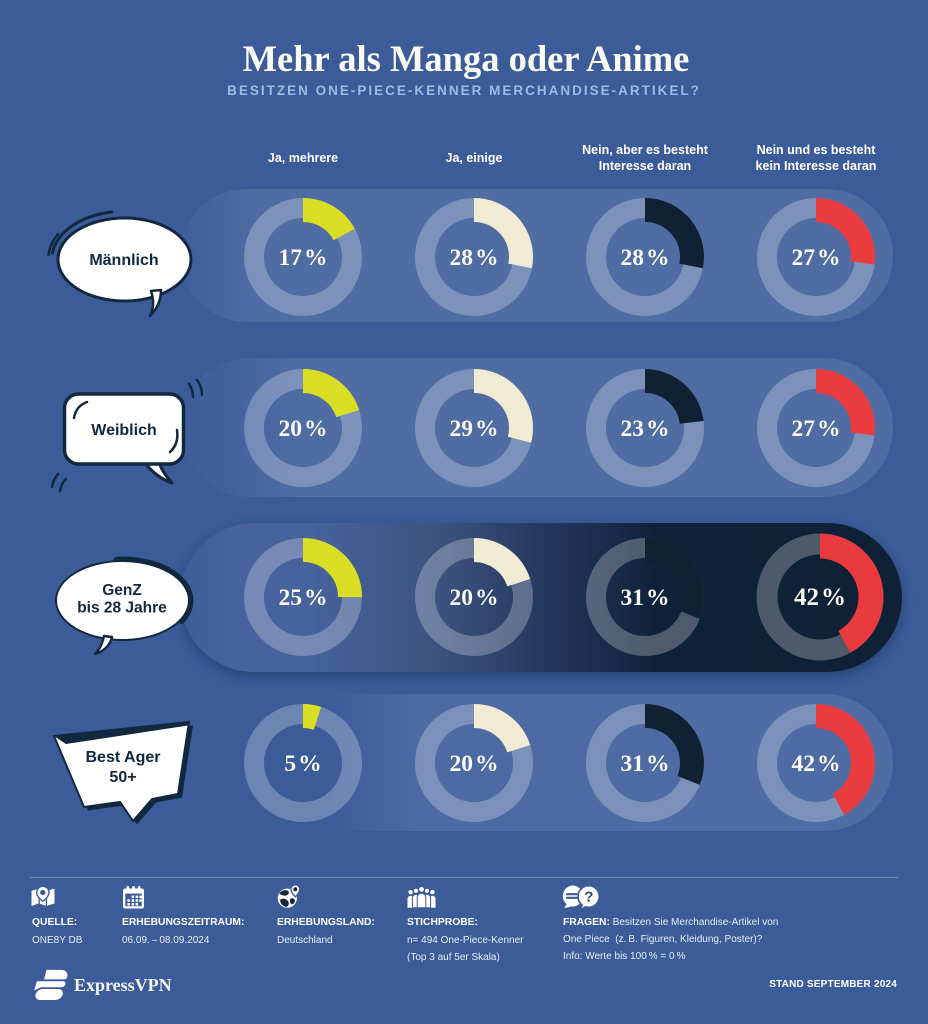 This screenshot has height=1024, width=928. I want to click on svg-text: bis 28 Jahre, so click(122, 608).